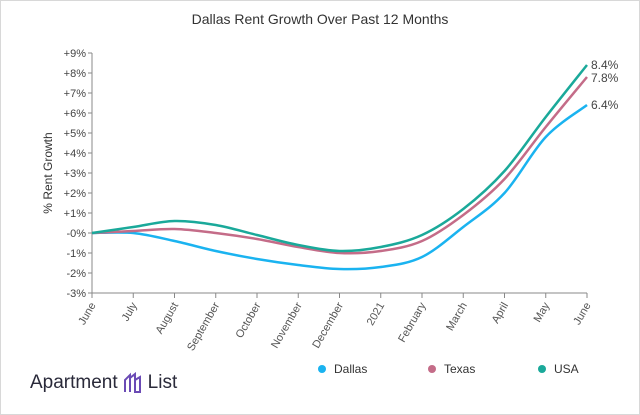 The width and height of the screenshot is (640, 415). I want to click on building-logo-icon, so click(132, 382).